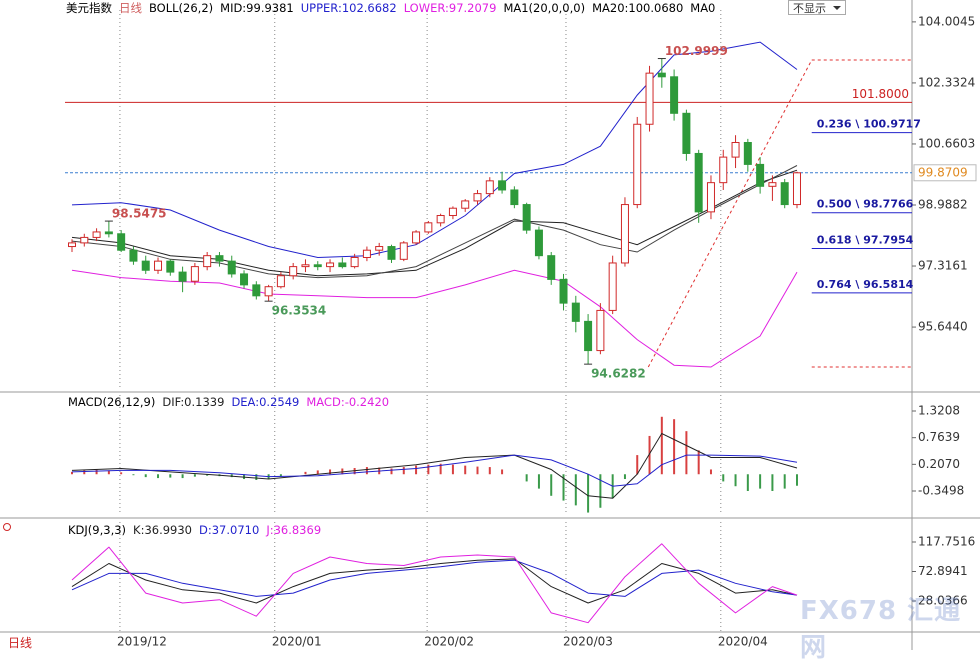 The width and height of the screenshot is (980, 664). I want to click on legend-entry: DEA:0.2549, so click(265, 402).